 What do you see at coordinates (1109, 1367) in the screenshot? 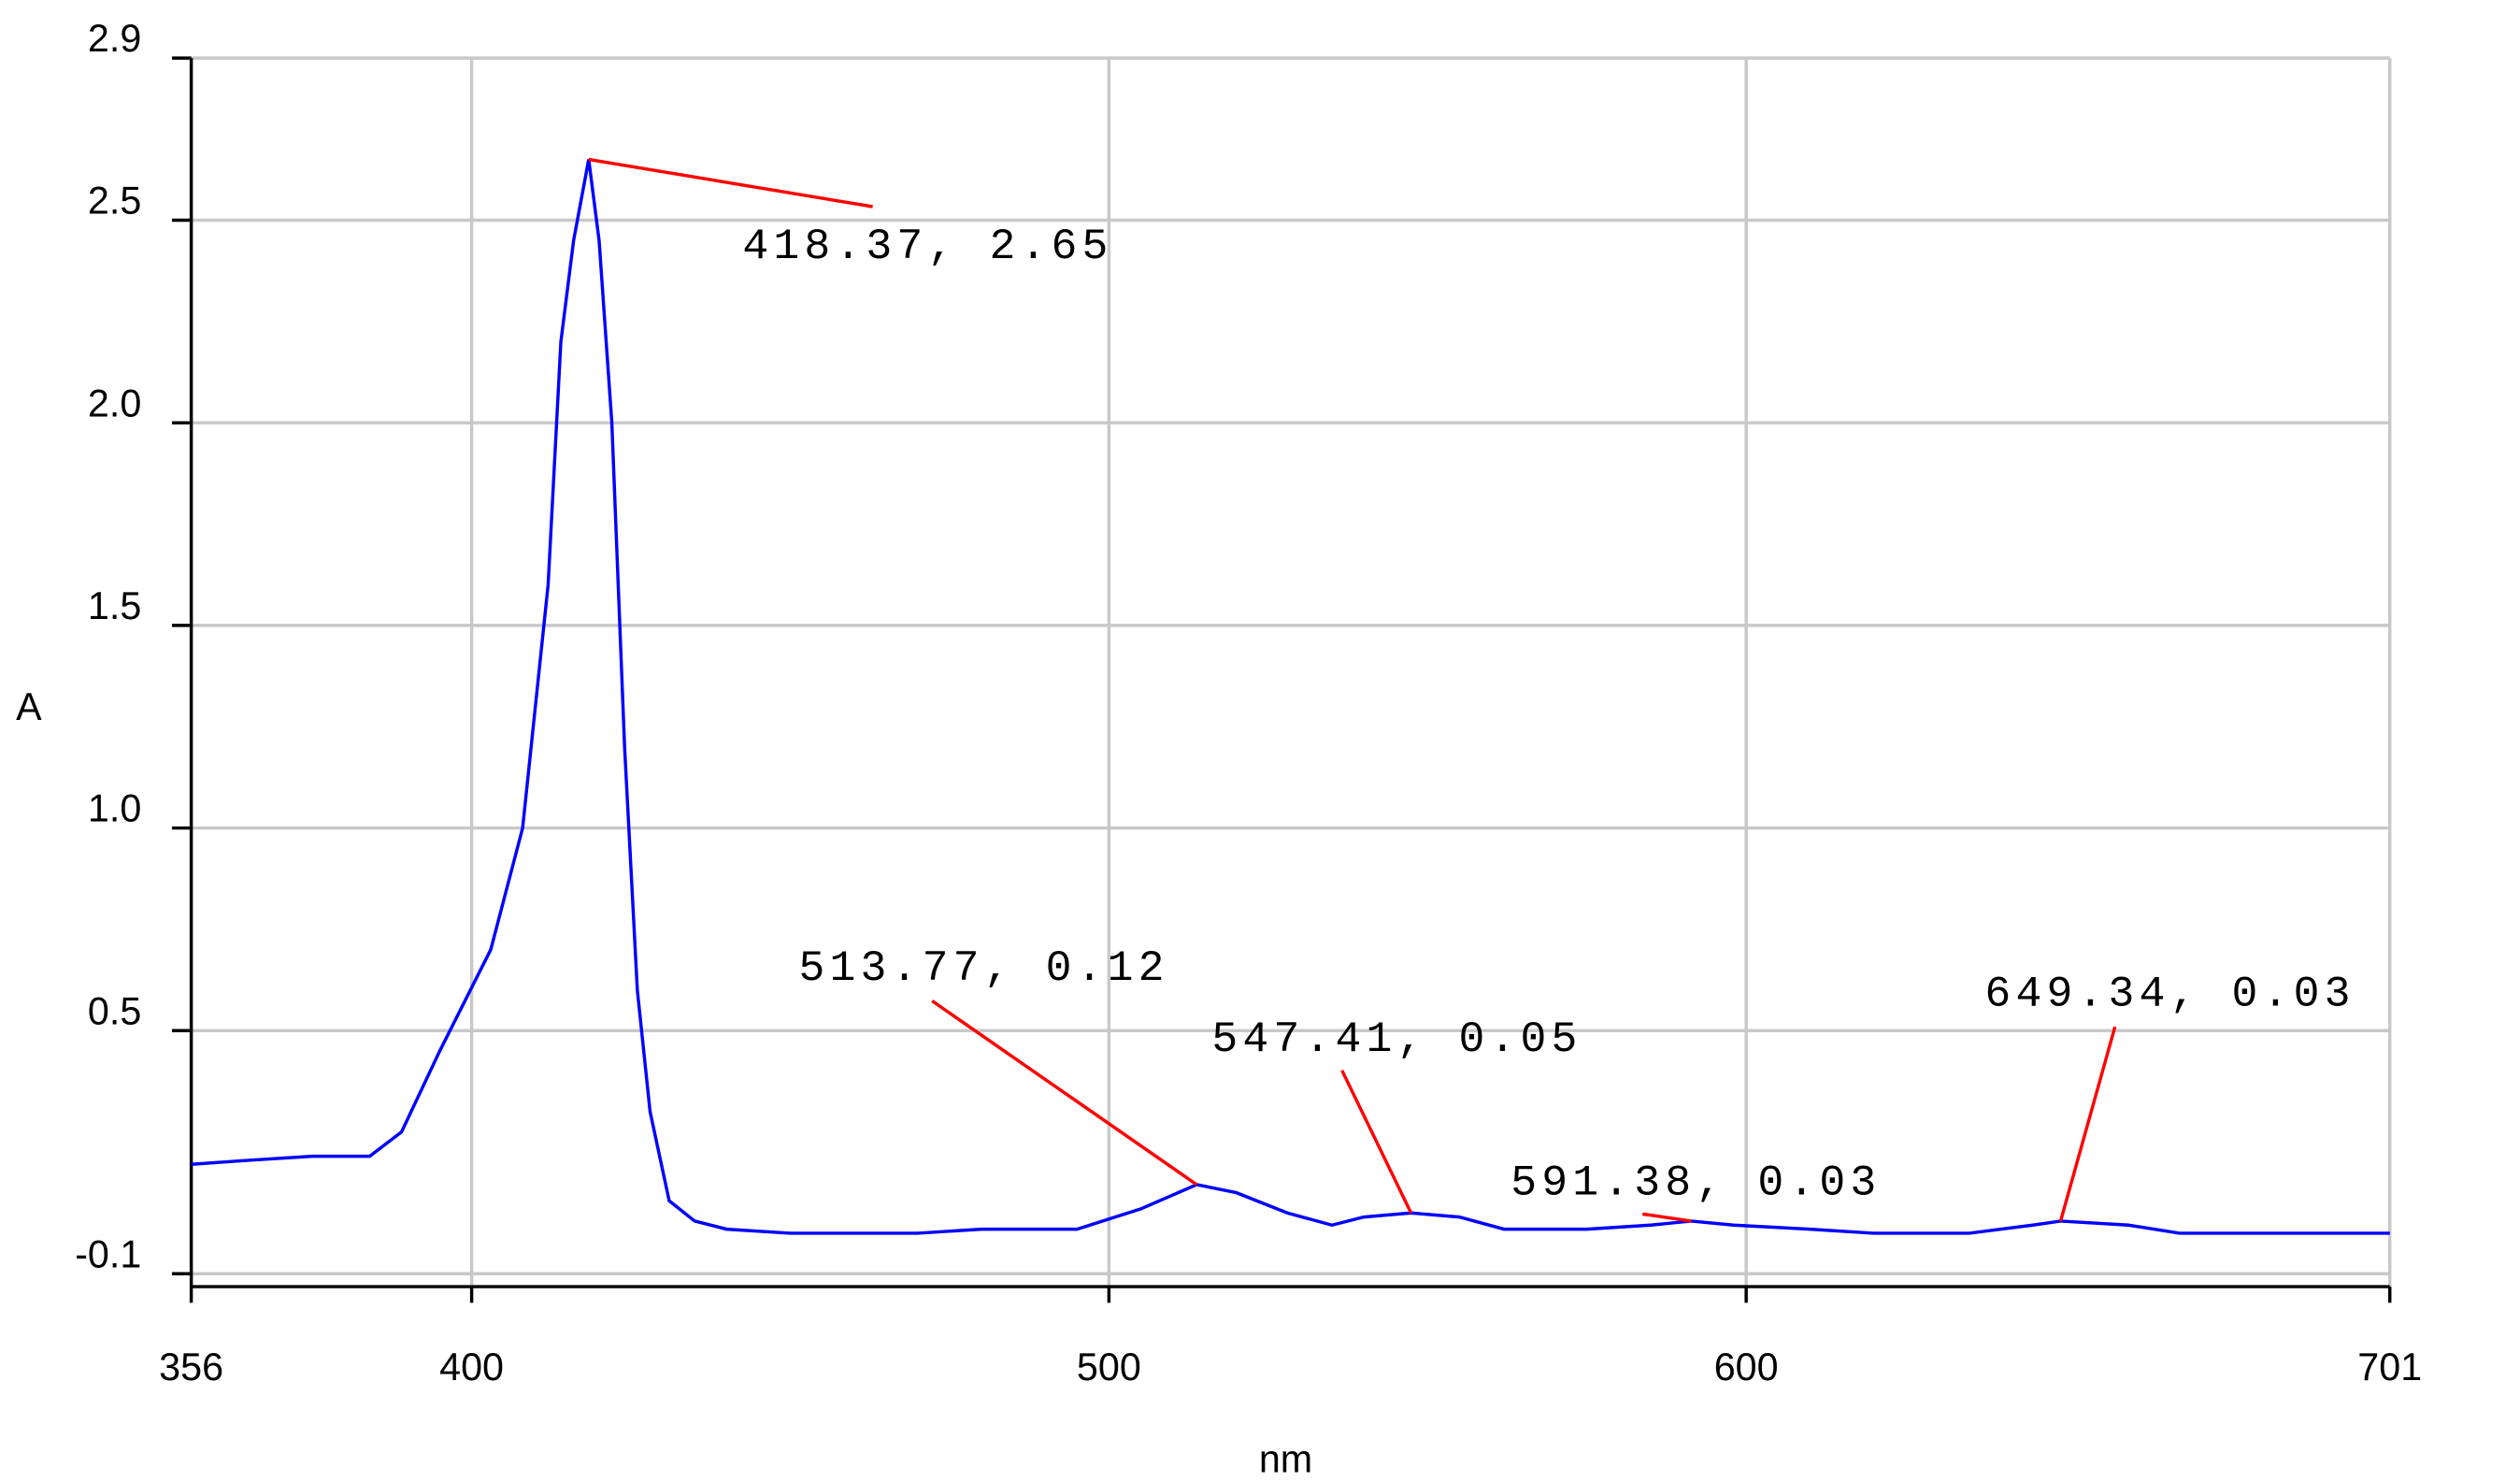
I see `x-tick-label: 500` at bounding box center [1109, 1367].